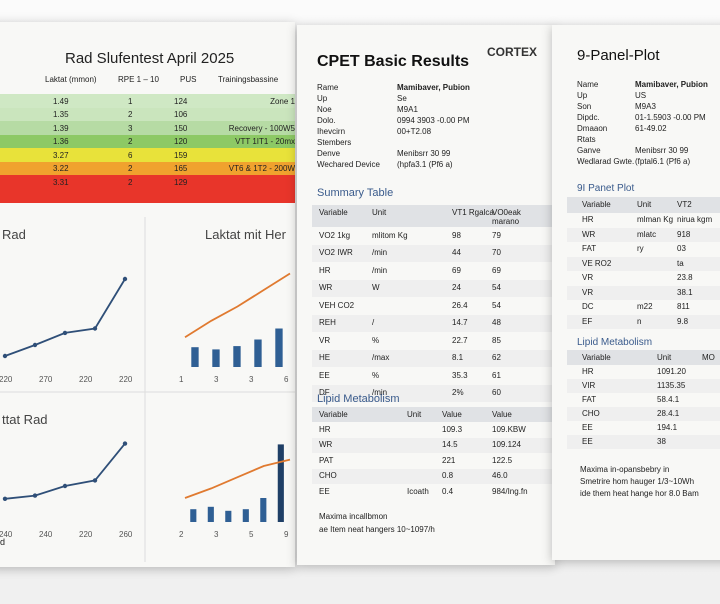  I want to click on cell: /max, so click(381, 358).